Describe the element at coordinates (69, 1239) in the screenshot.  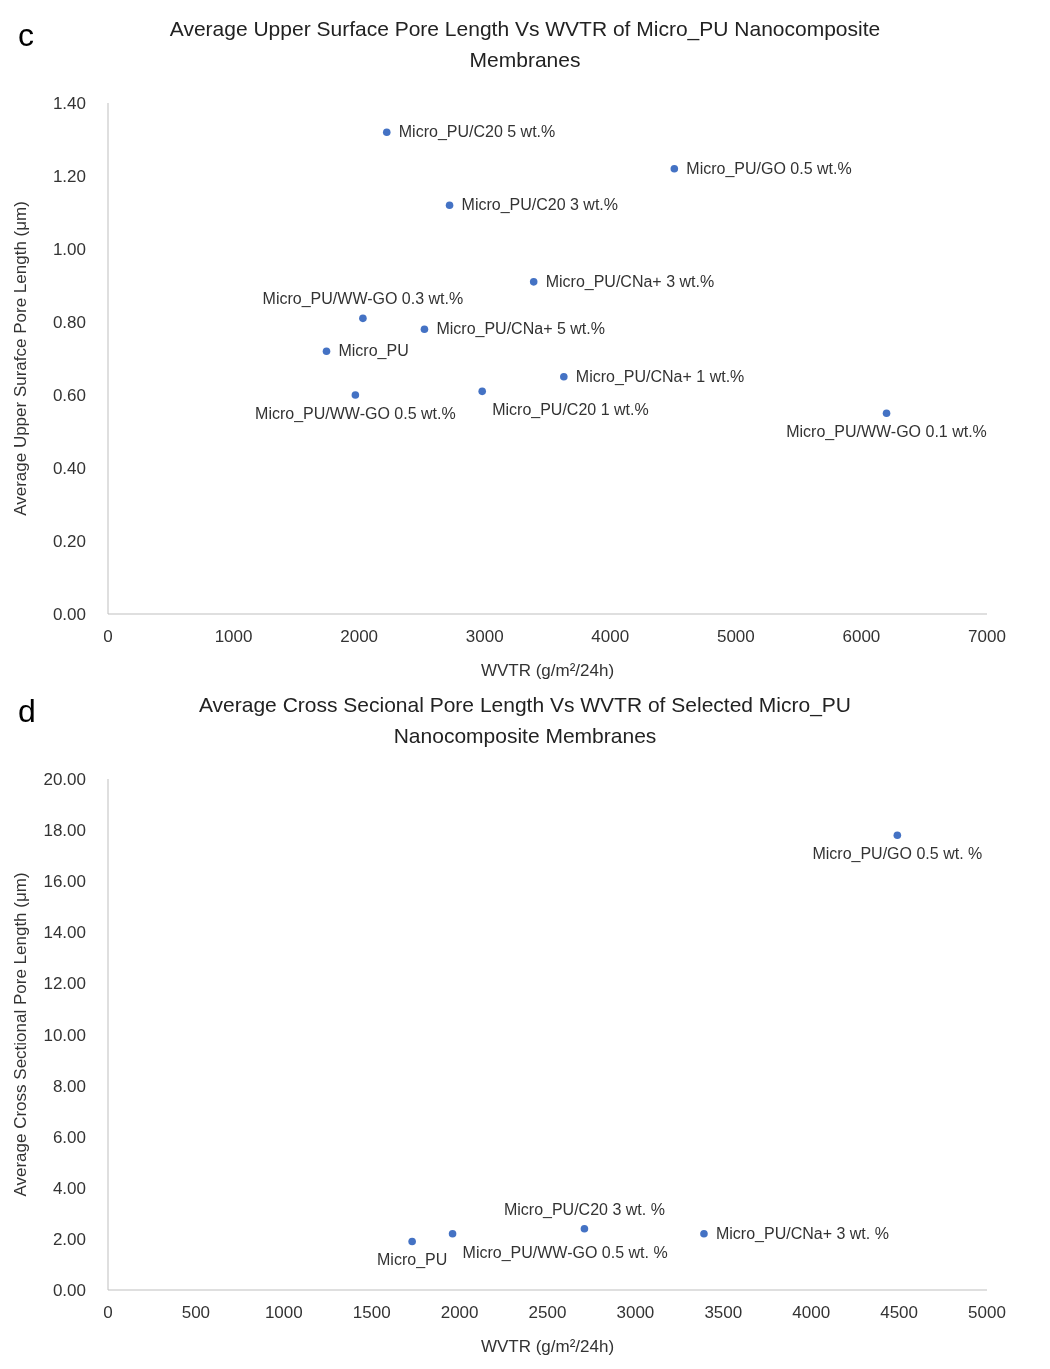
I see `y-tick-label: 2.00` at that location.